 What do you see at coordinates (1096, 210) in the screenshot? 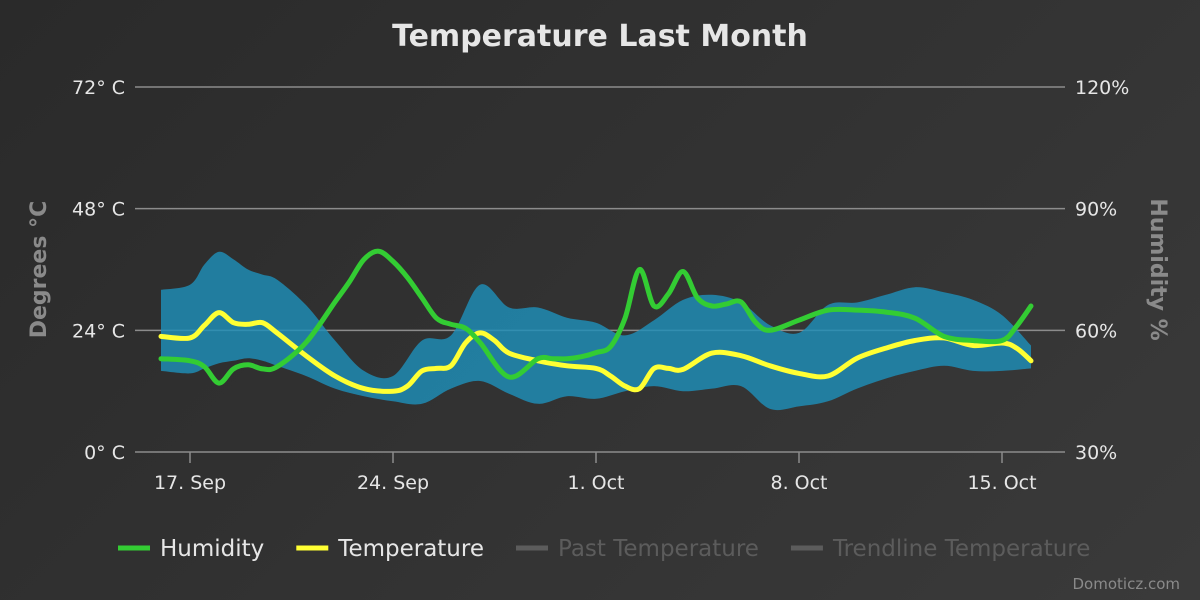
I see `y-tick-right: 90%` at bounding box center [1096, 210].